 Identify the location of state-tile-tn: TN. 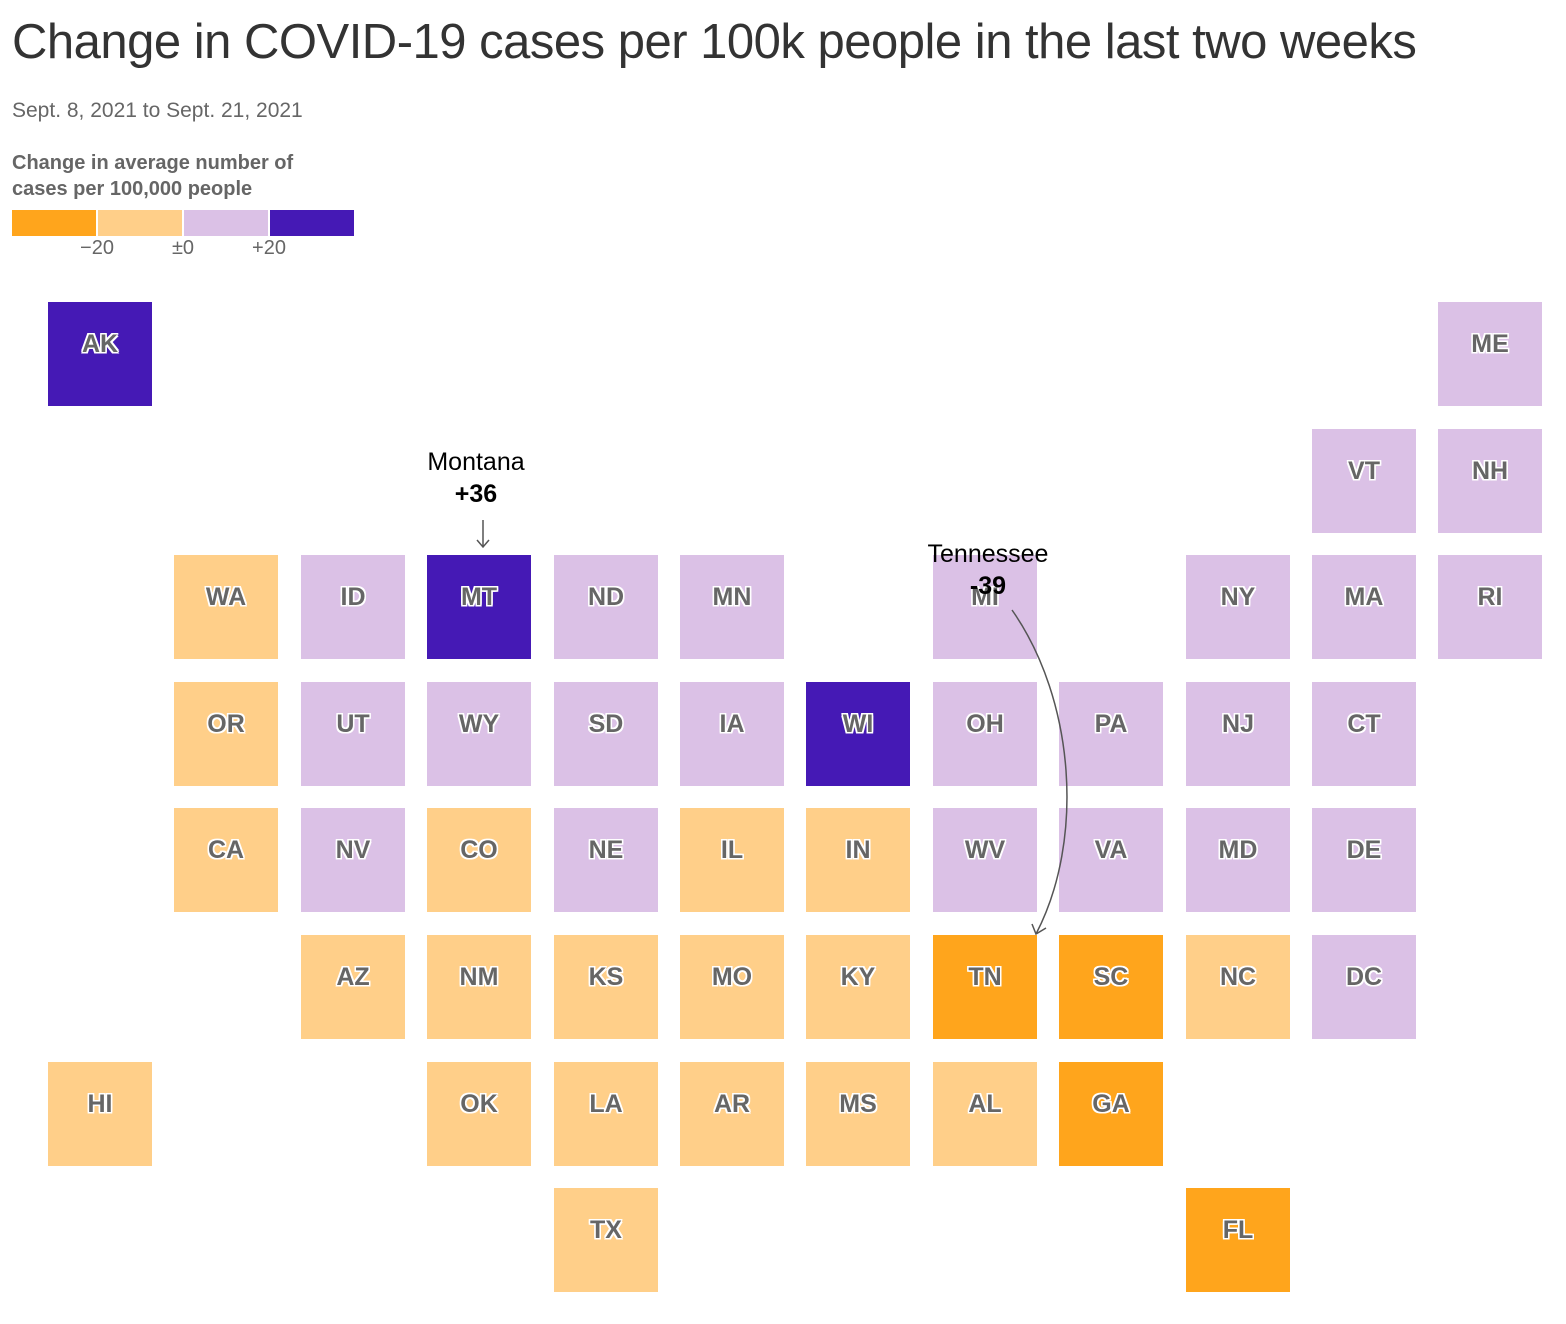
(985, 987).